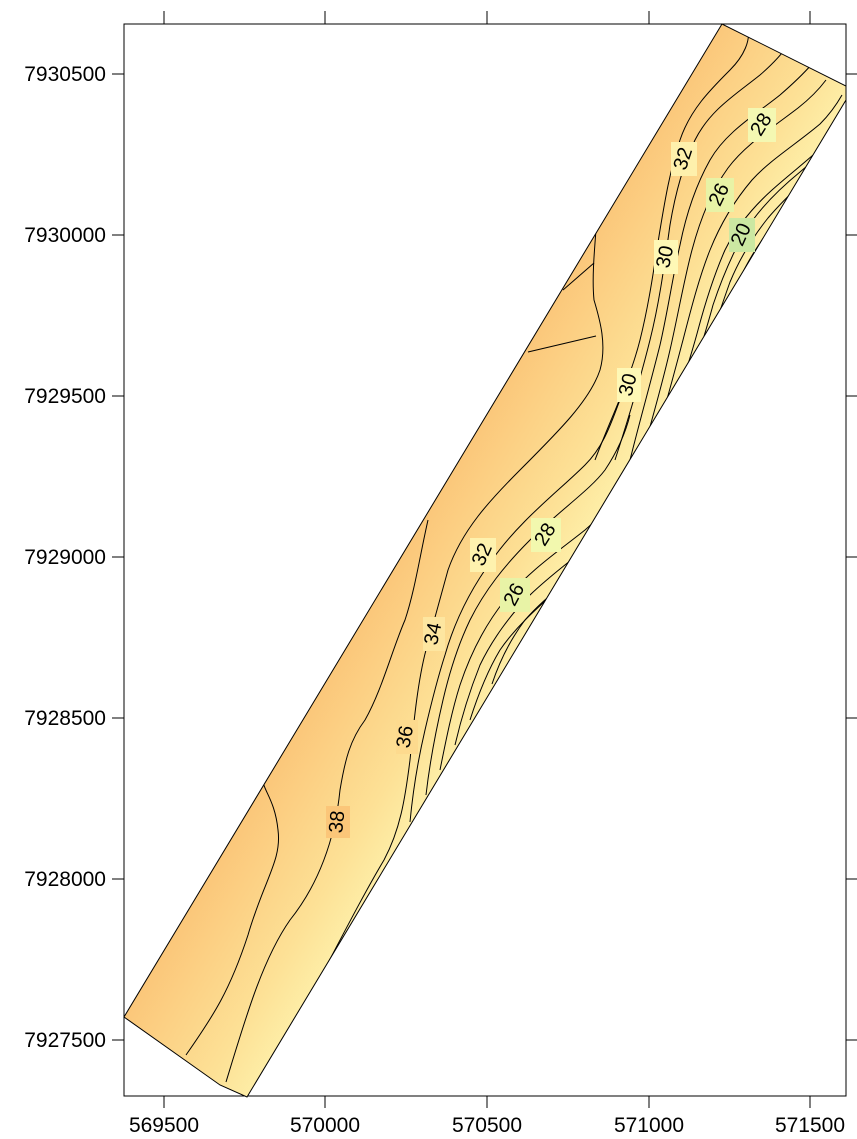 The width and height of the screenshot is (857, 1139). I want to click on contour-label: 38, so click(337, 822).